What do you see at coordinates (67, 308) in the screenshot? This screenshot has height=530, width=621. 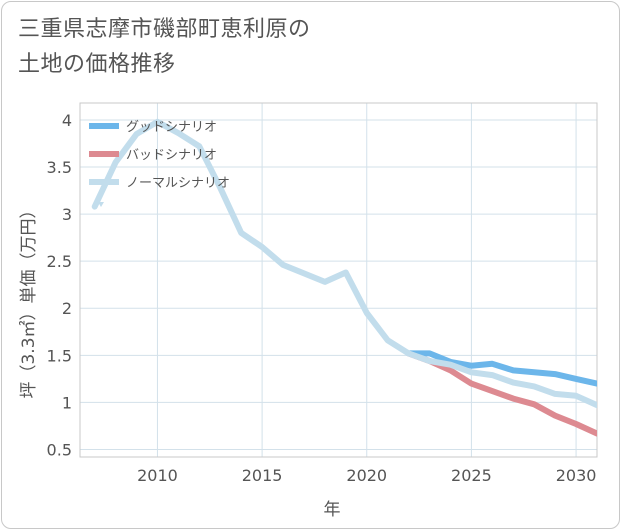 I see `y-tick-label: 2` at bounding box center [67, 308].